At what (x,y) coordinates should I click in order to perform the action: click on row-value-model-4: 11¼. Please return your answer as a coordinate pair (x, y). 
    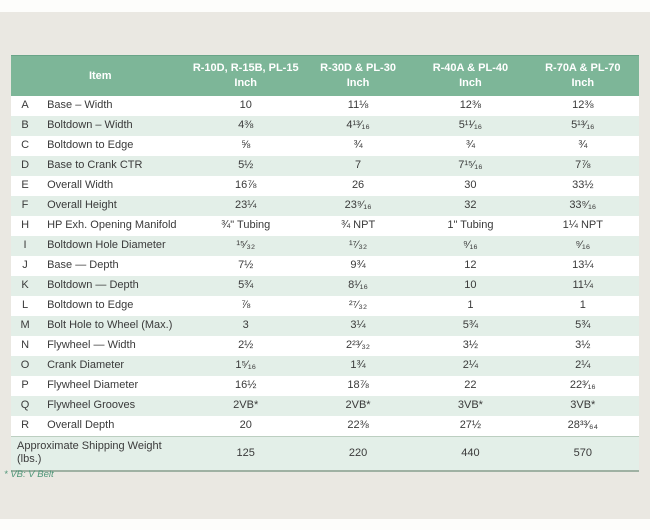
    Looking at the image, I should click on (582, 286).